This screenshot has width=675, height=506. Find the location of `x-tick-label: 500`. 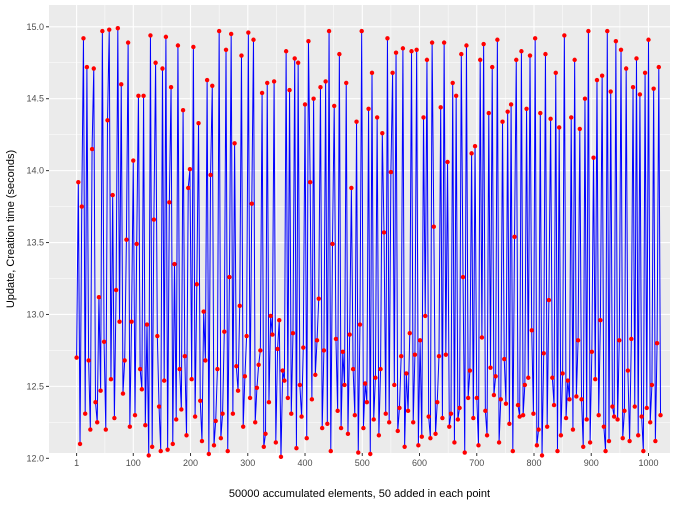

x-tick-label: 500 is located at coordinates (362, 463).